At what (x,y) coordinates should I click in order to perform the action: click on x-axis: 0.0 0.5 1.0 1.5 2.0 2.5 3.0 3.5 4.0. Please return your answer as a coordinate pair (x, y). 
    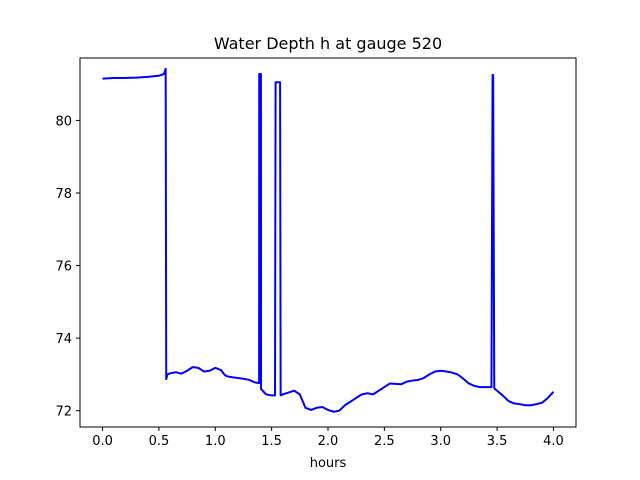
    Looking at the image, I should click on (328, 438).